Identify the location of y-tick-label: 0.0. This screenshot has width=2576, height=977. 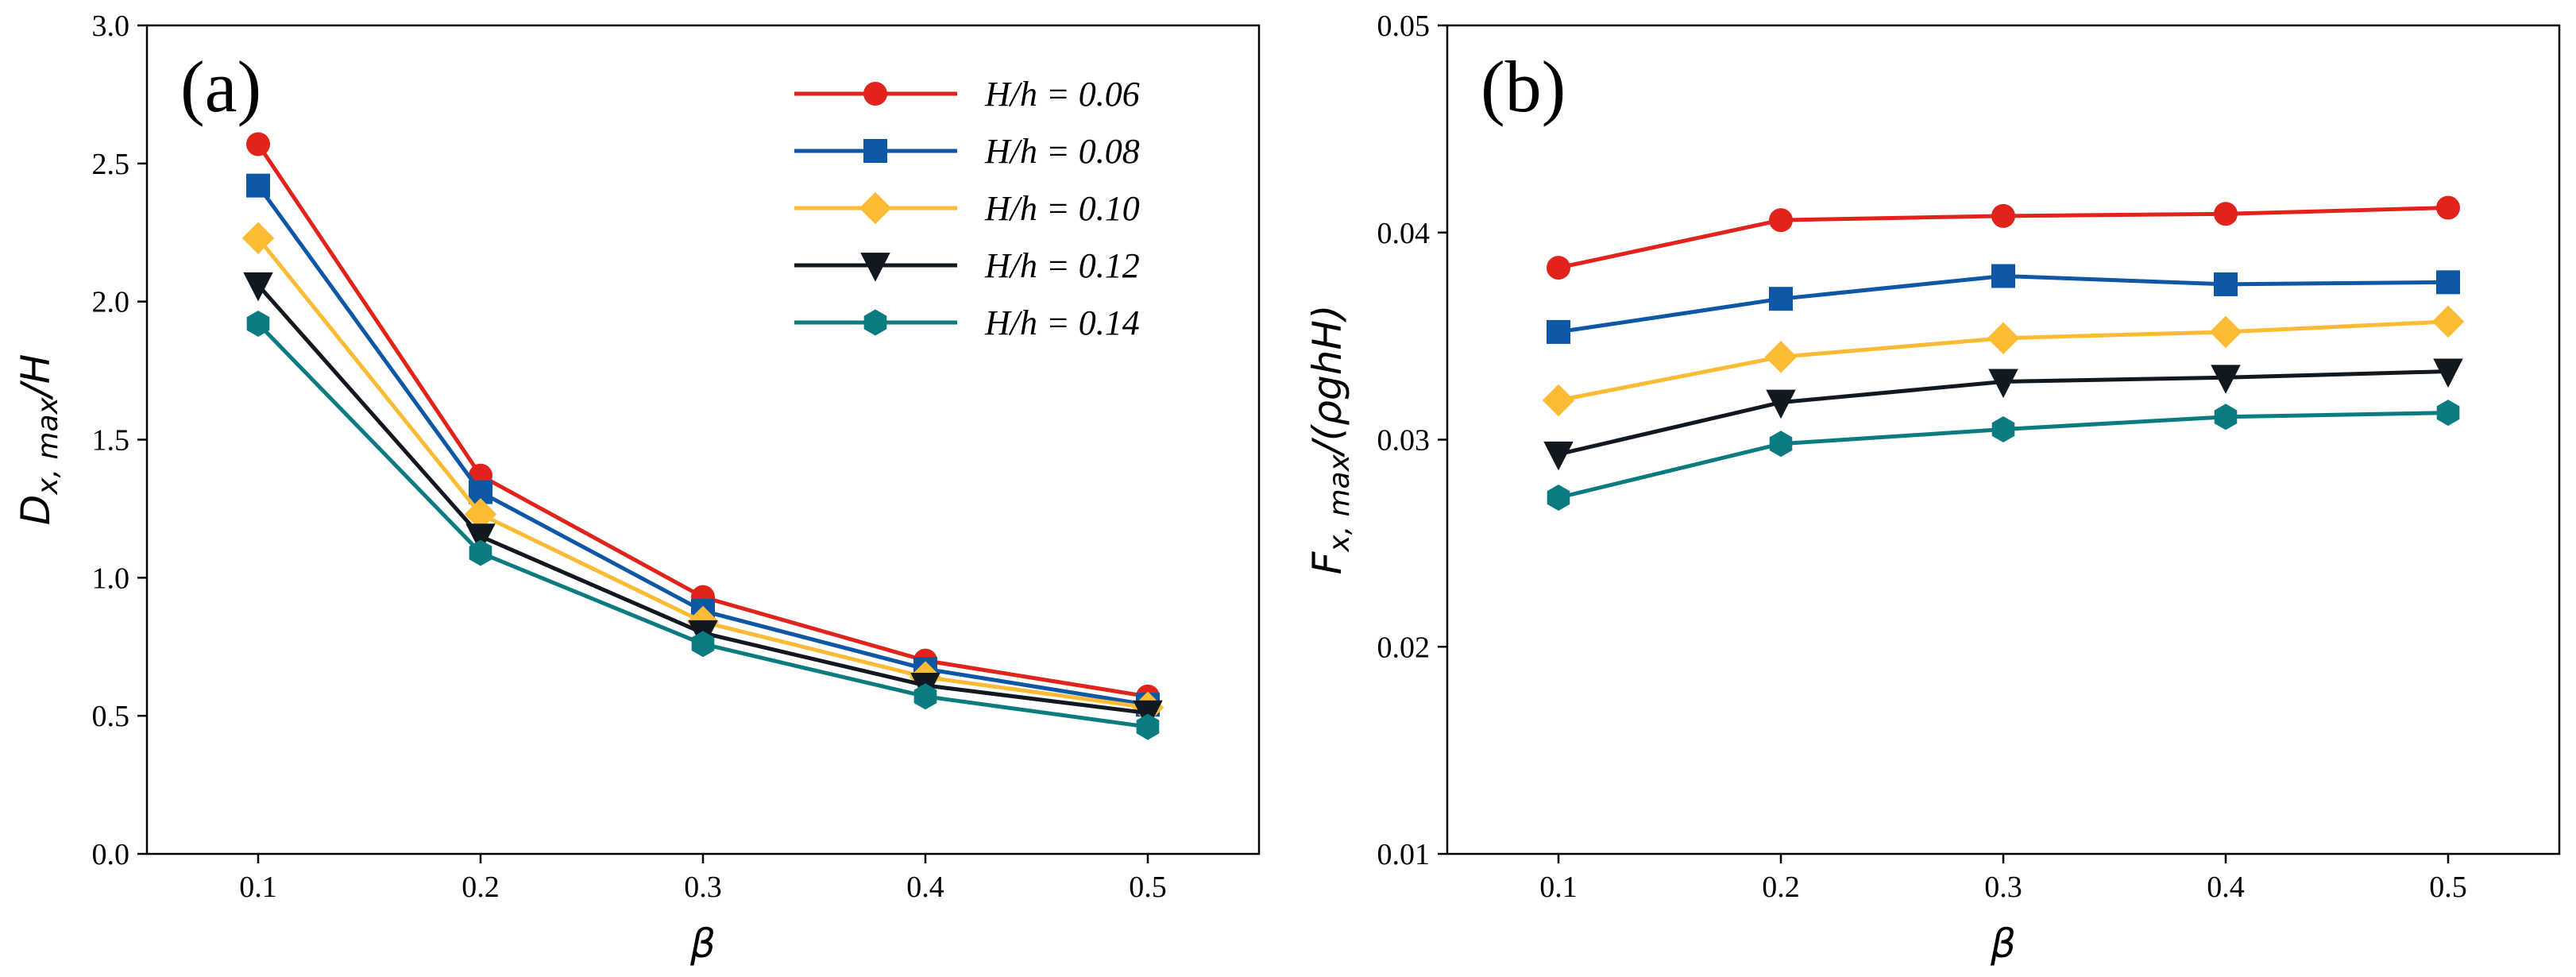
(111, 854).